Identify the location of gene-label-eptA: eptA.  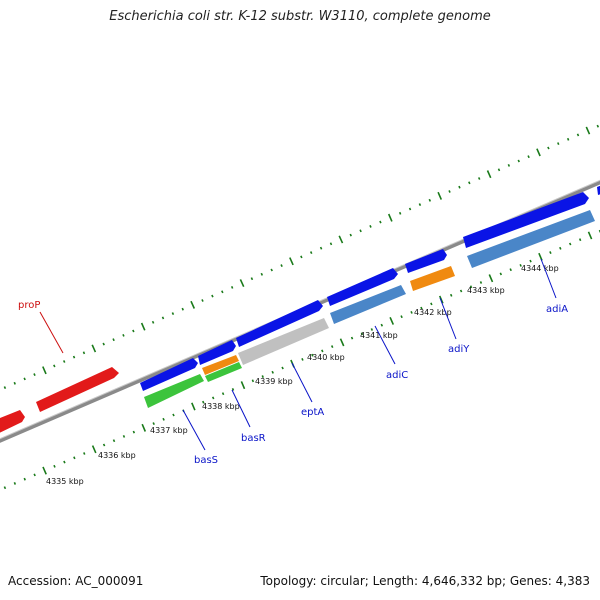
(312, 412).